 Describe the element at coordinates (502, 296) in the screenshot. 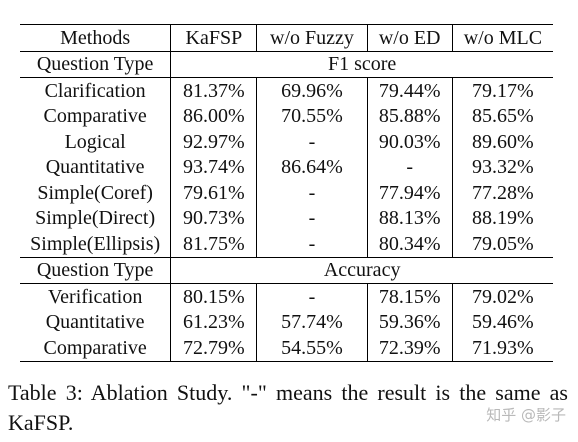

I see `value-cell: 79.02%` at that location.